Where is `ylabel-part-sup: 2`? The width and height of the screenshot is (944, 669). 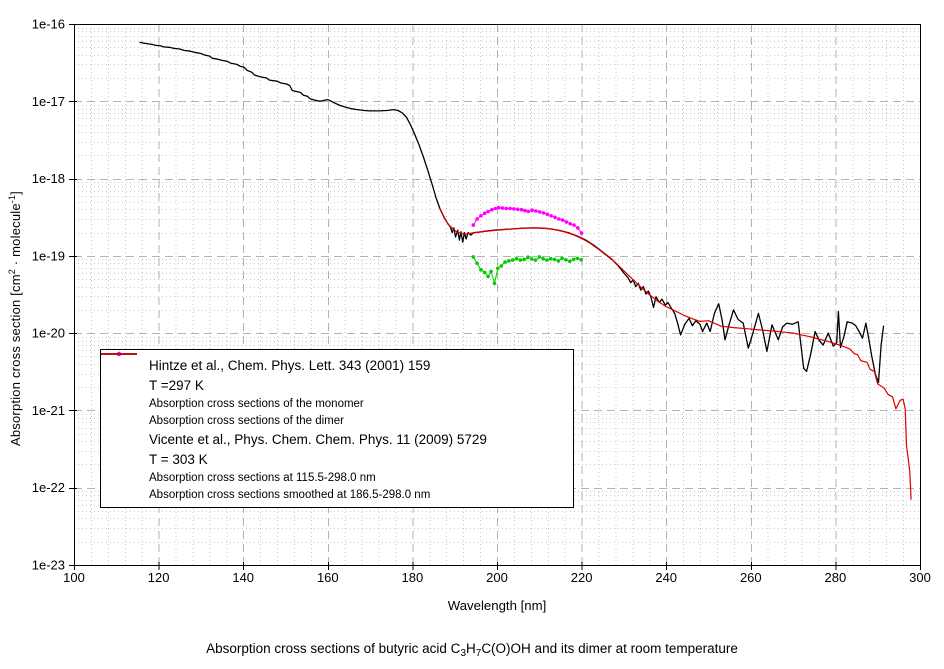 ylabel-part-sup: 2 is located at coordinates (12, 272).